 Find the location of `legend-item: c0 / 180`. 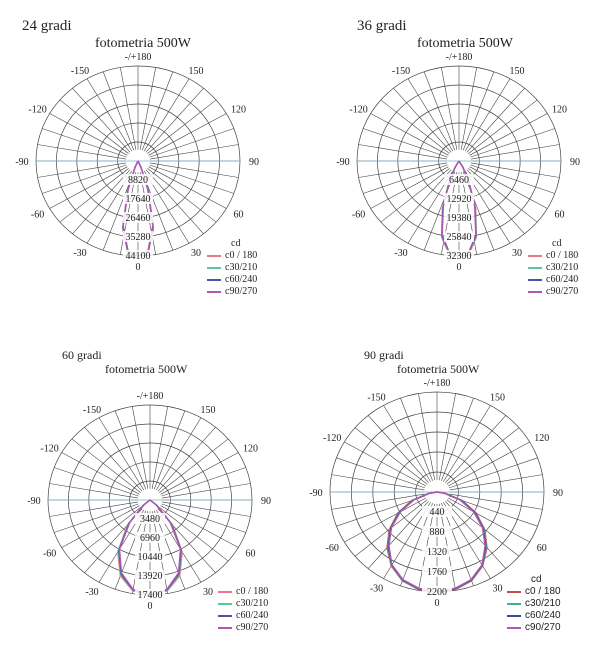

legend-item: c0 / 180 is located at coordinates (232, 256).